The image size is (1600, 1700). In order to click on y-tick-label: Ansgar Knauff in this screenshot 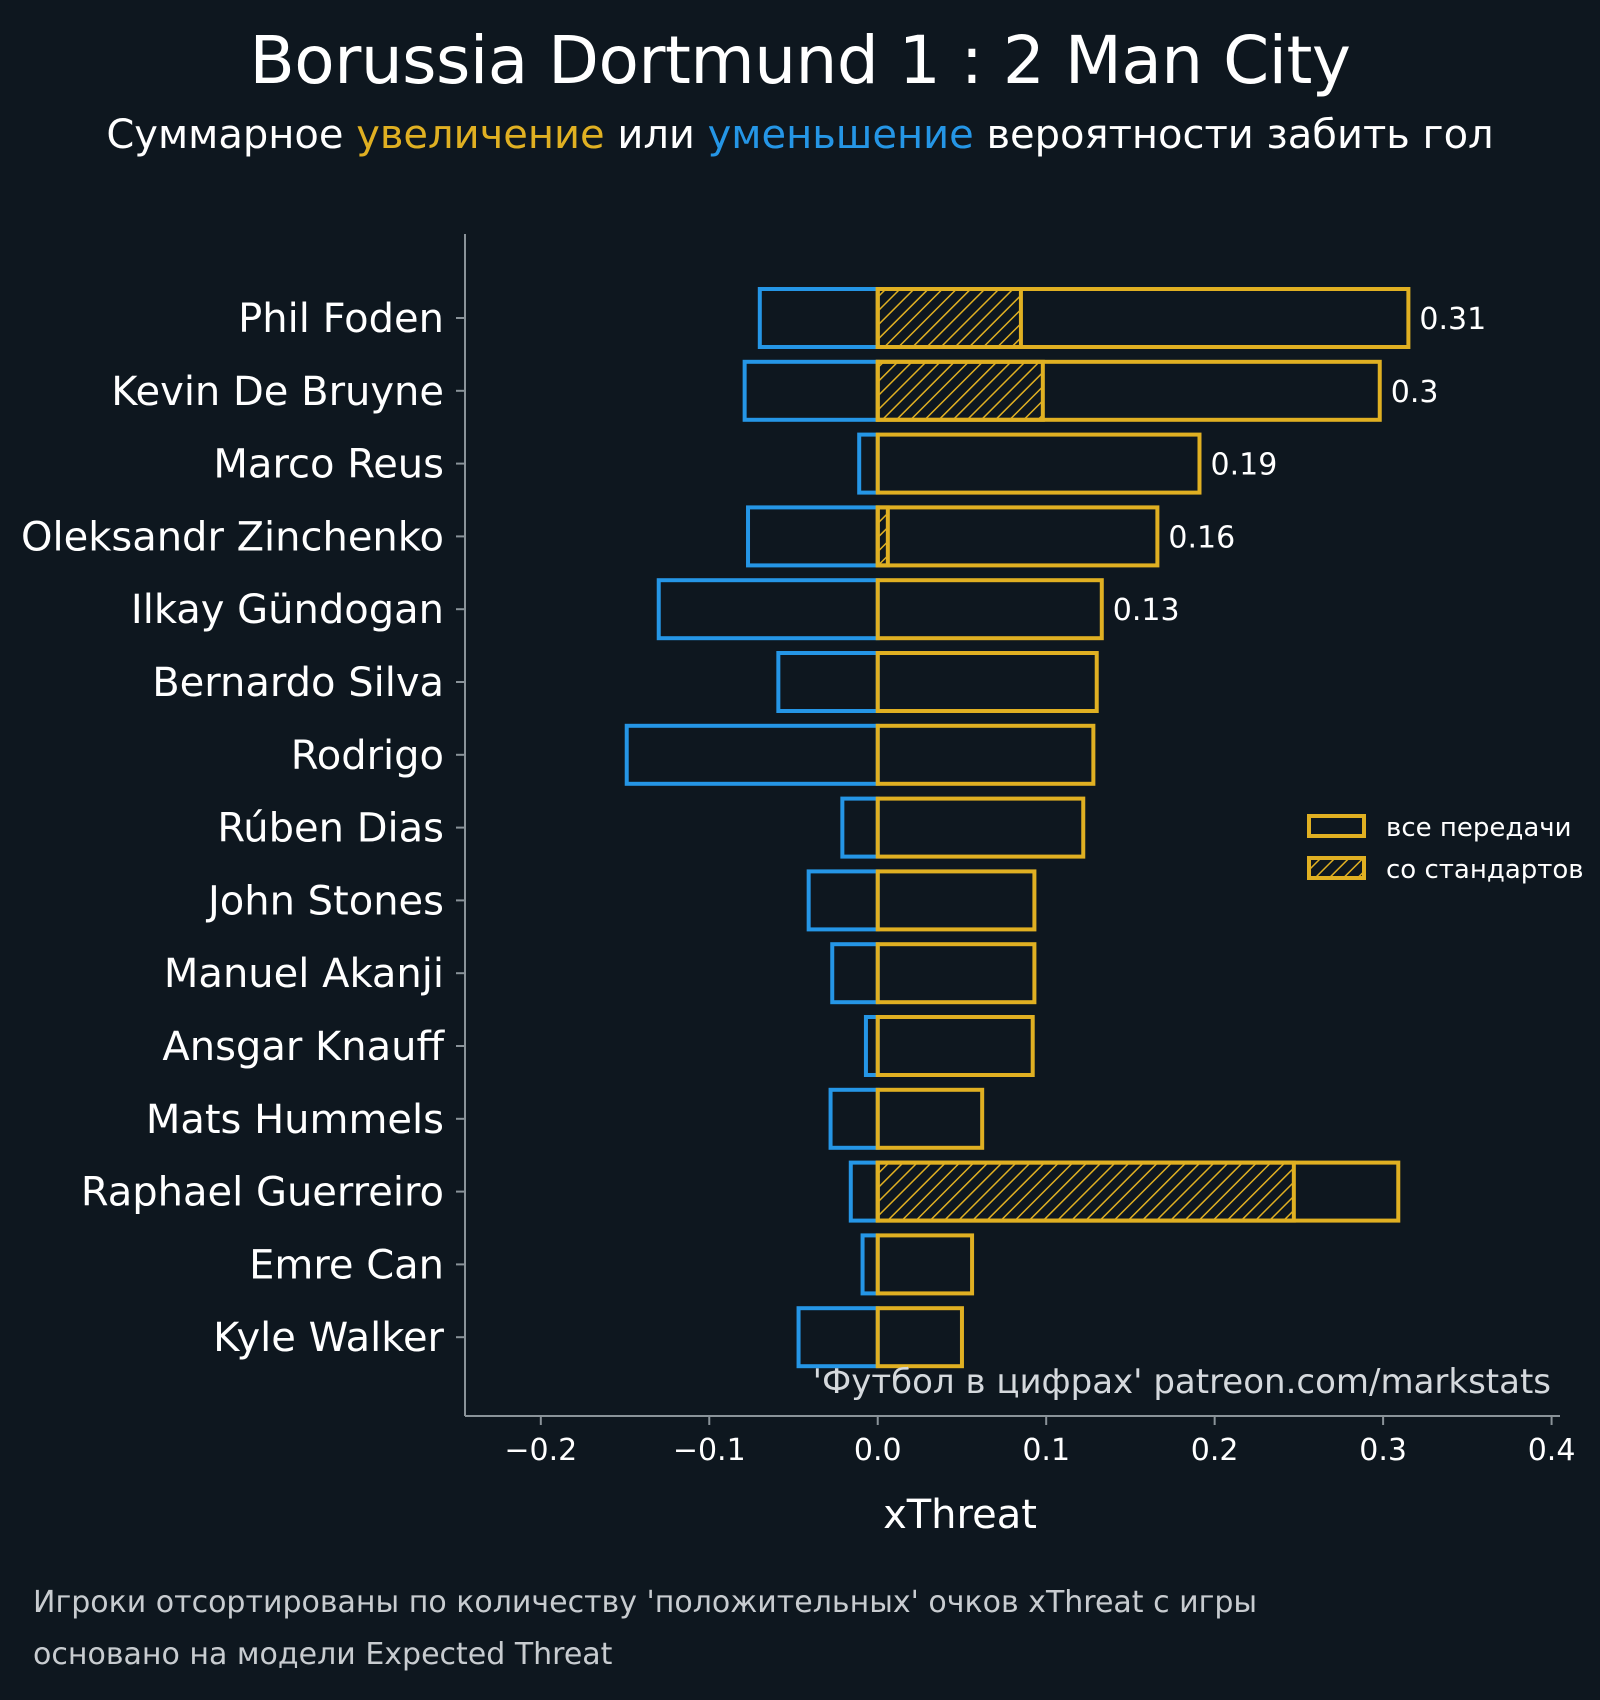, I will do `click(303, 1047)`.